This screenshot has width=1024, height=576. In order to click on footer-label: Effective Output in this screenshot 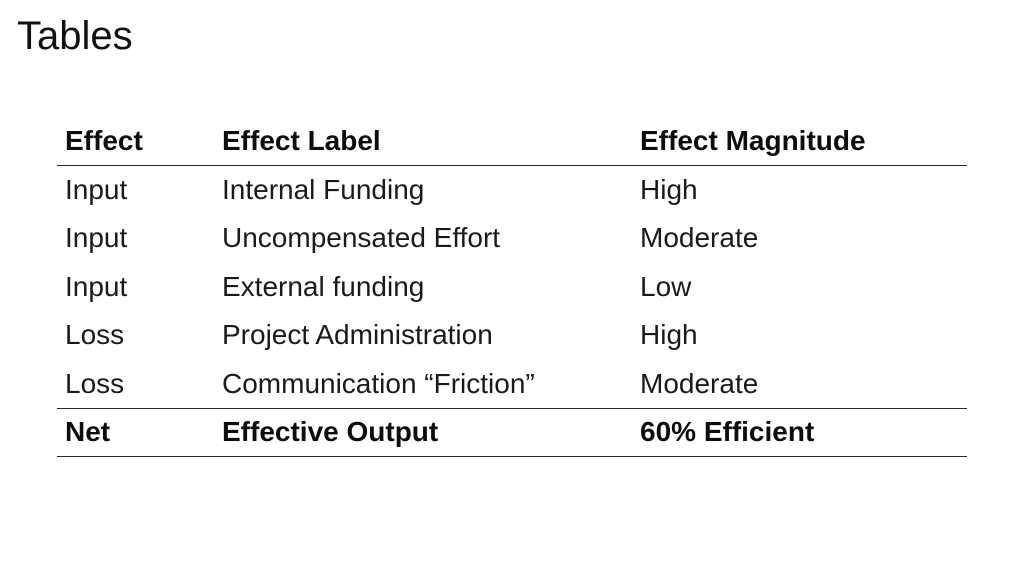, I will do `click(330, 432)`.